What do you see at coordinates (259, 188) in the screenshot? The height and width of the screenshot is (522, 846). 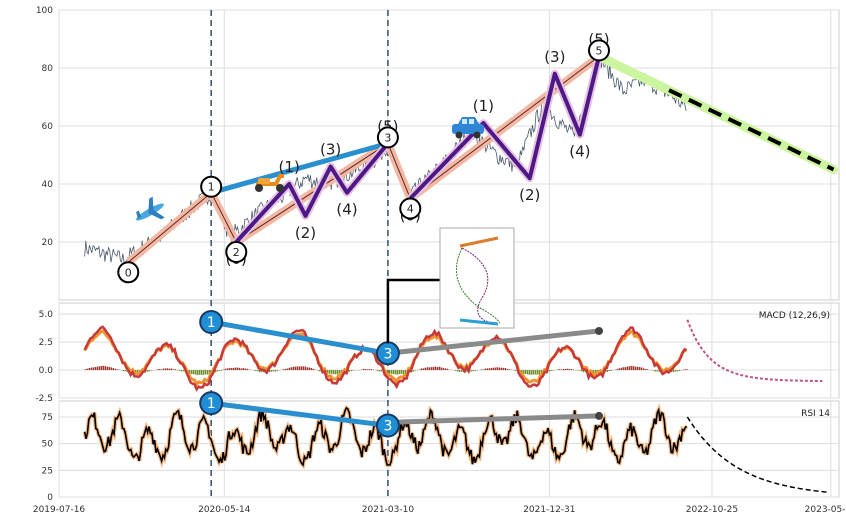 I see `scooter-wheel` at bounding box center [259, 188].